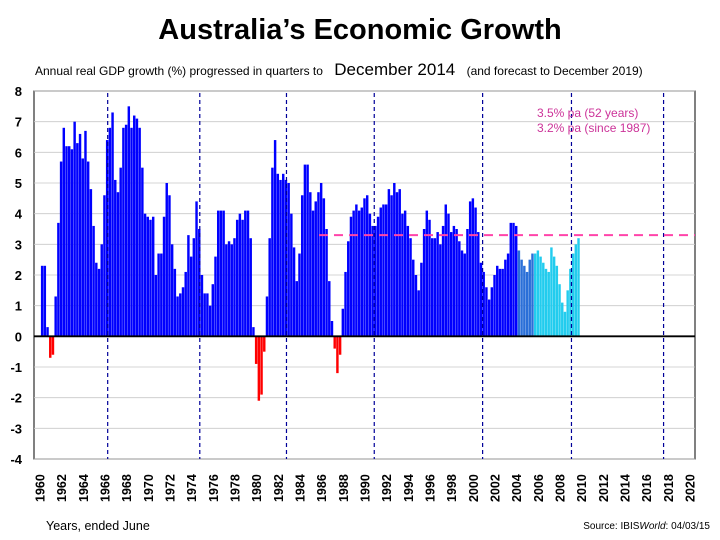  I want to click on source-prefix: Source: IBIS, so click(611, 526).